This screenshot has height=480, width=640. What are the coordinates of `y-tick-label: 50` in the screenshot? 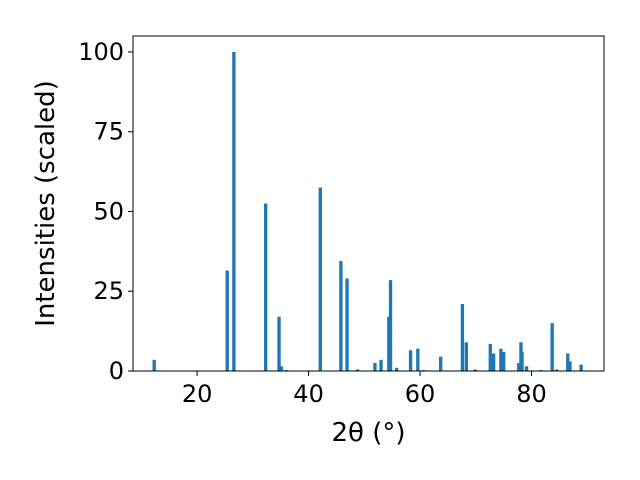 It's located at (108, 211).